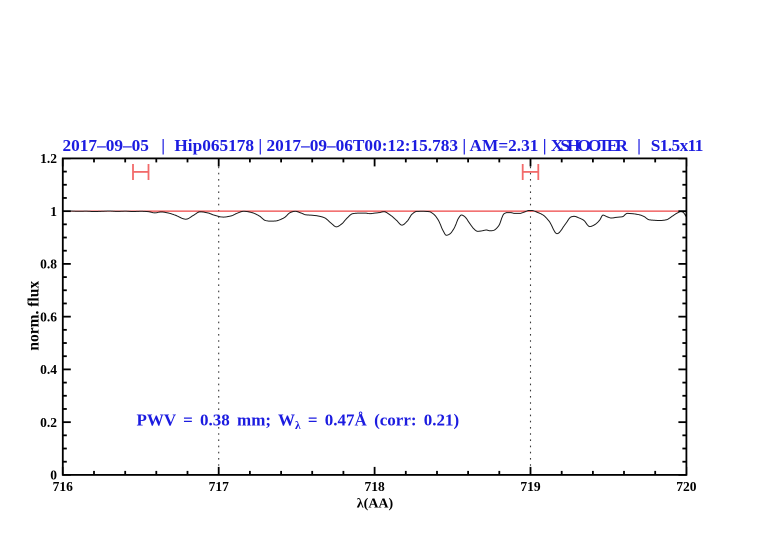 The image size is (782, 542). I want to click on svg-text:PWV = 0.38 mm; Wλ = 0.47Å (cor: PWV = 0.38 mm; Wλ = 0.47Å (corr: 0.21), so click(298, 422).